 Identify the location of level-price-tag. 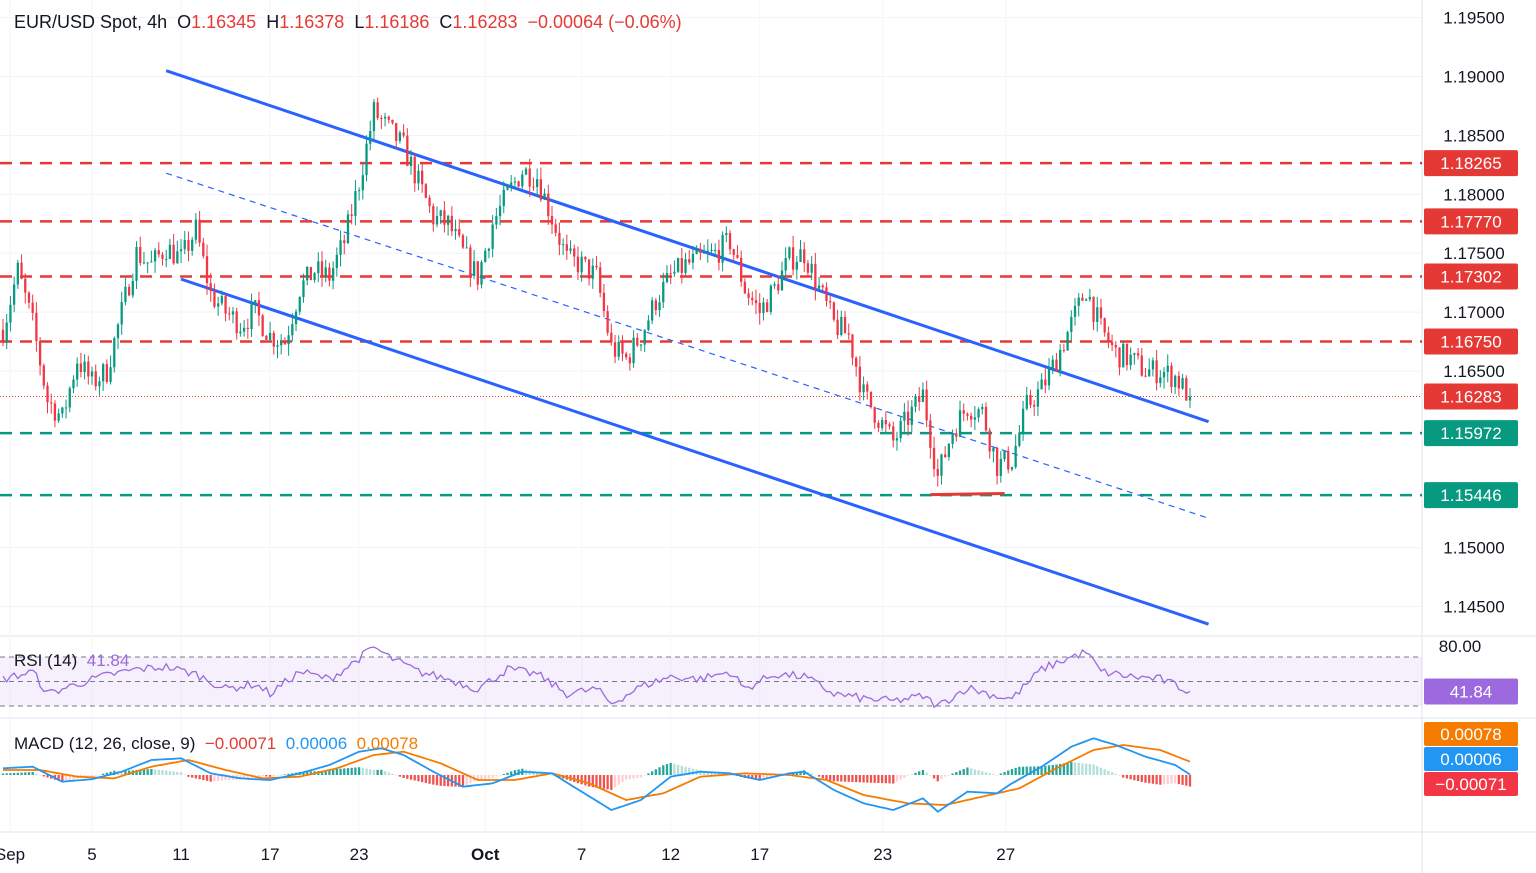
(1471, 276).